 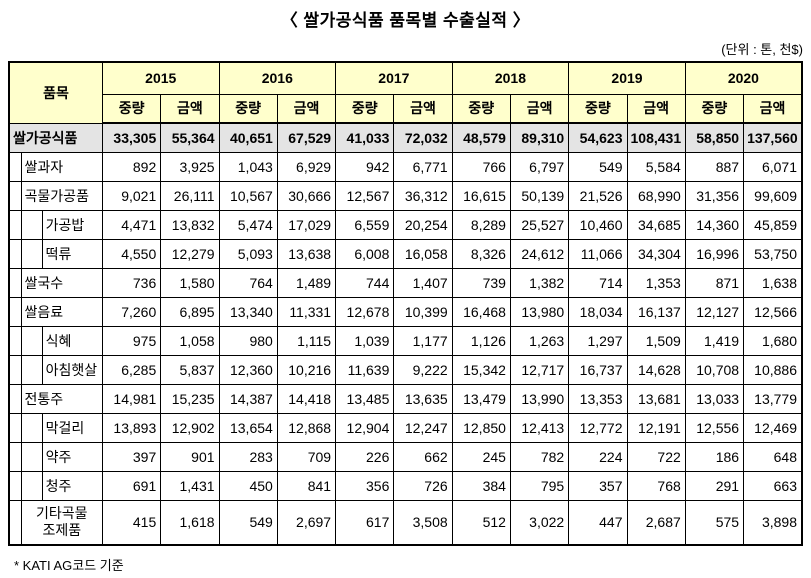 I want to click on value-cell: 54,623, so click(x=598, y=137).